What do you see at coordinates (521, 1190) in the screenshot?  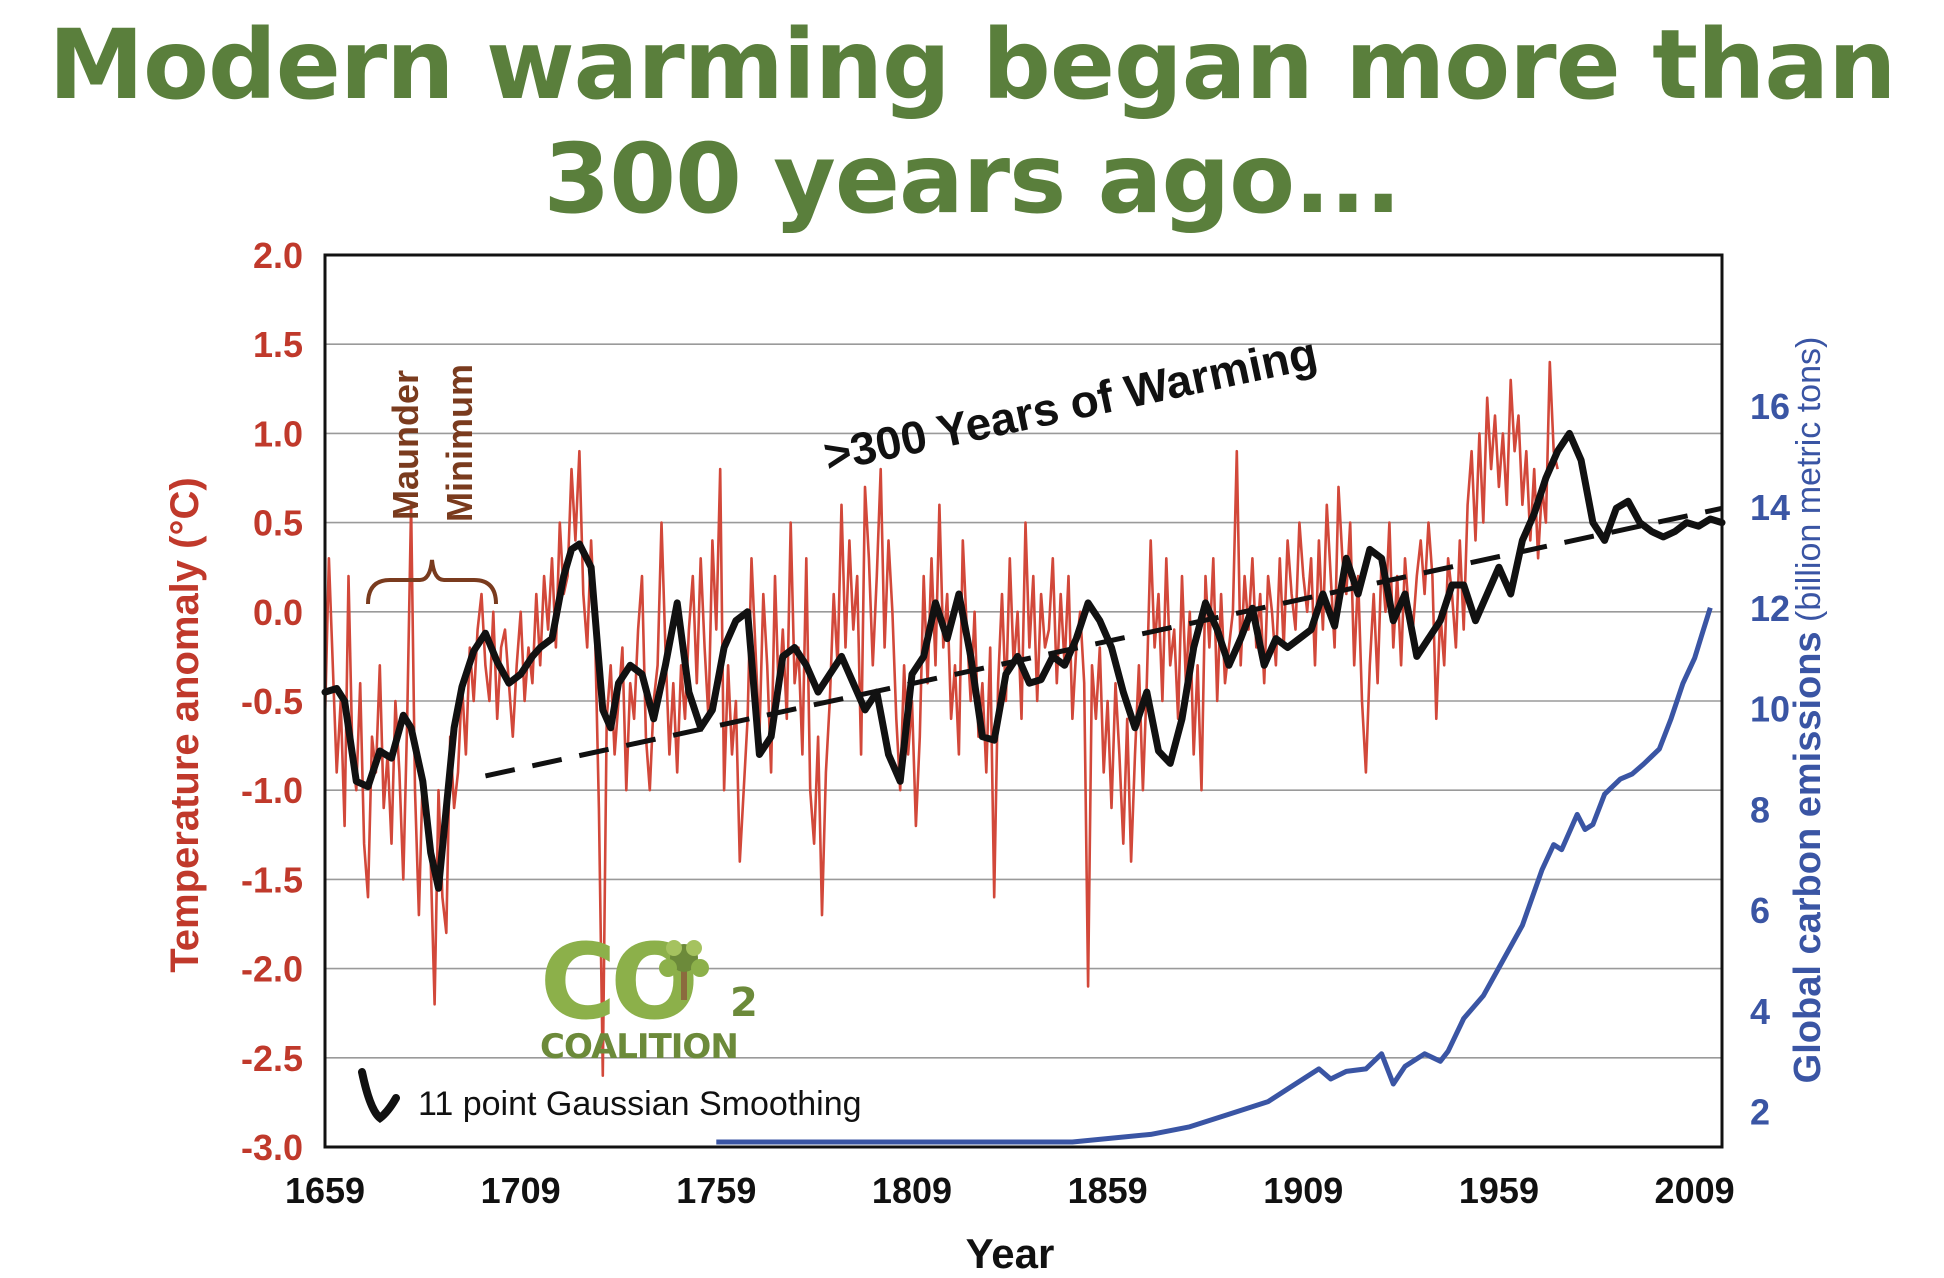 I see `x-tick-label: 1709` at bounding box center [521, 1190].